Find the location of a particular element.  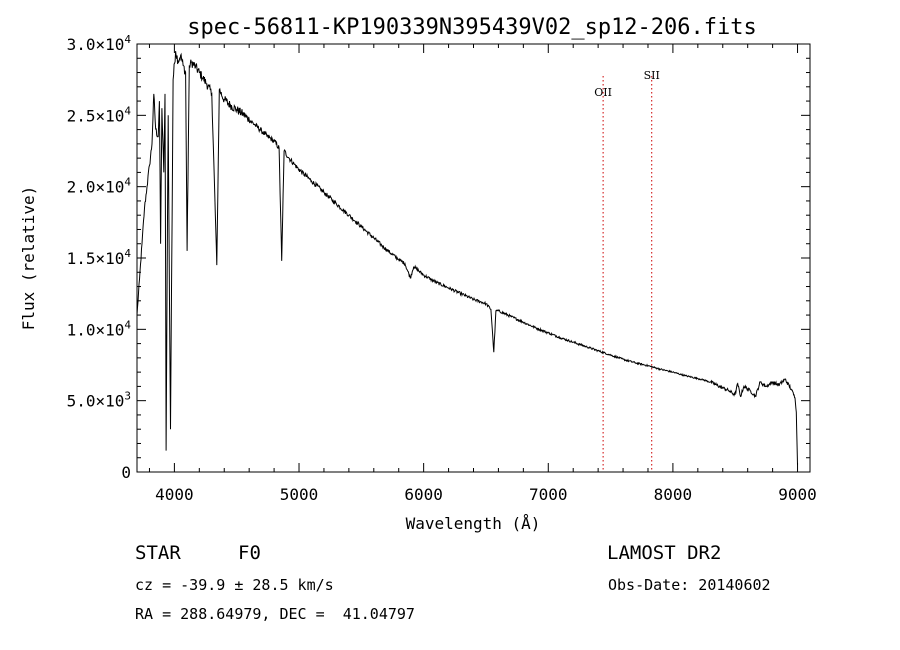

x-tick-label: 5000 is located at coordinates (299, 494).